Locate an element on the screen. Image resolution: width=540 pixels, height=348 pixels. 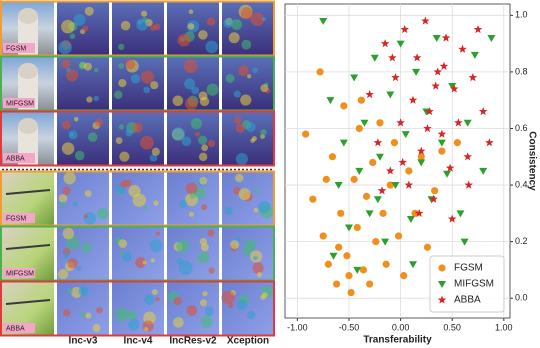
x-tick-label: 1.00 is located at coordinates (504, 327).